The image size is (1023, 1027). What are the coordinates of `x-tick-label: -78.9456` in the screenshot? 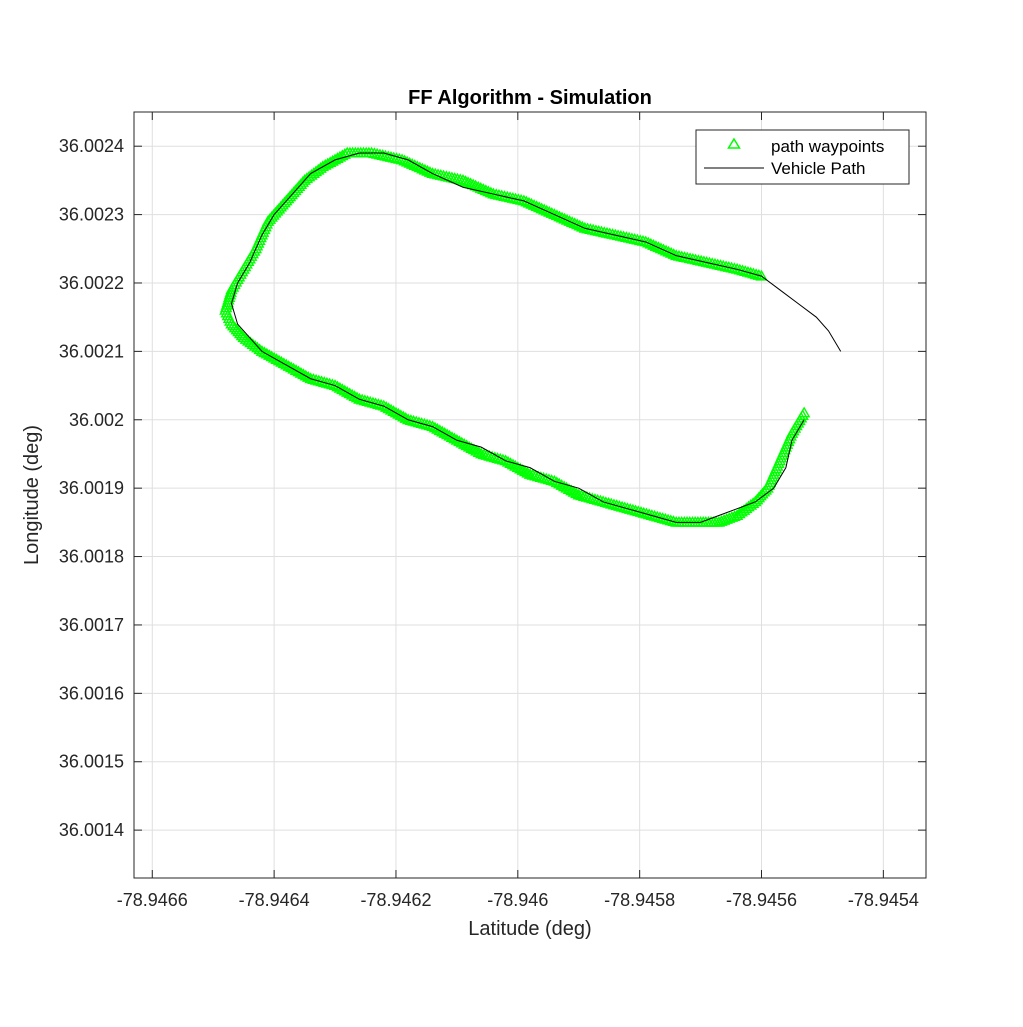 It's located at (761, 900).